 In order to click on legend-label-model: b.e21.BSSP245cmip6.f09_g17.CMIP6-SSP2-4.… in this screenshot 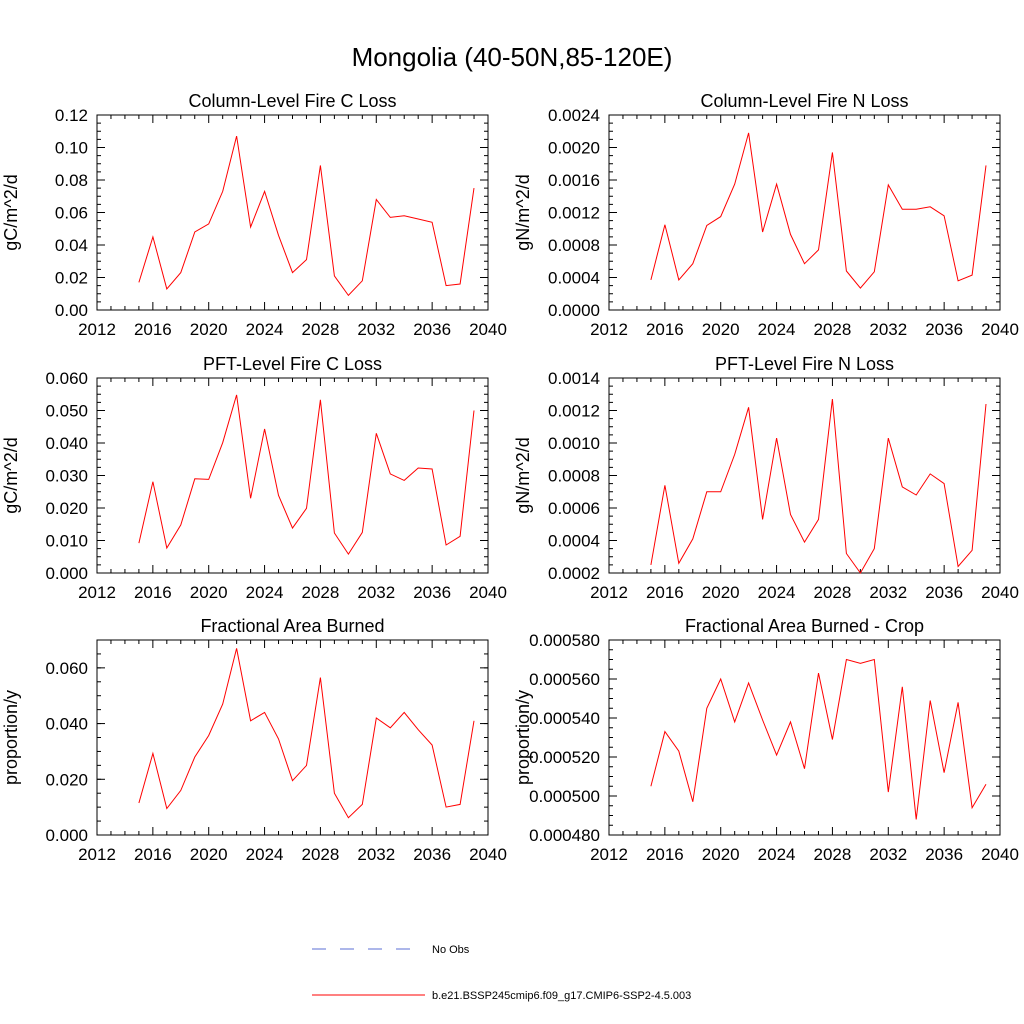, I will do `click(561, 996)`.